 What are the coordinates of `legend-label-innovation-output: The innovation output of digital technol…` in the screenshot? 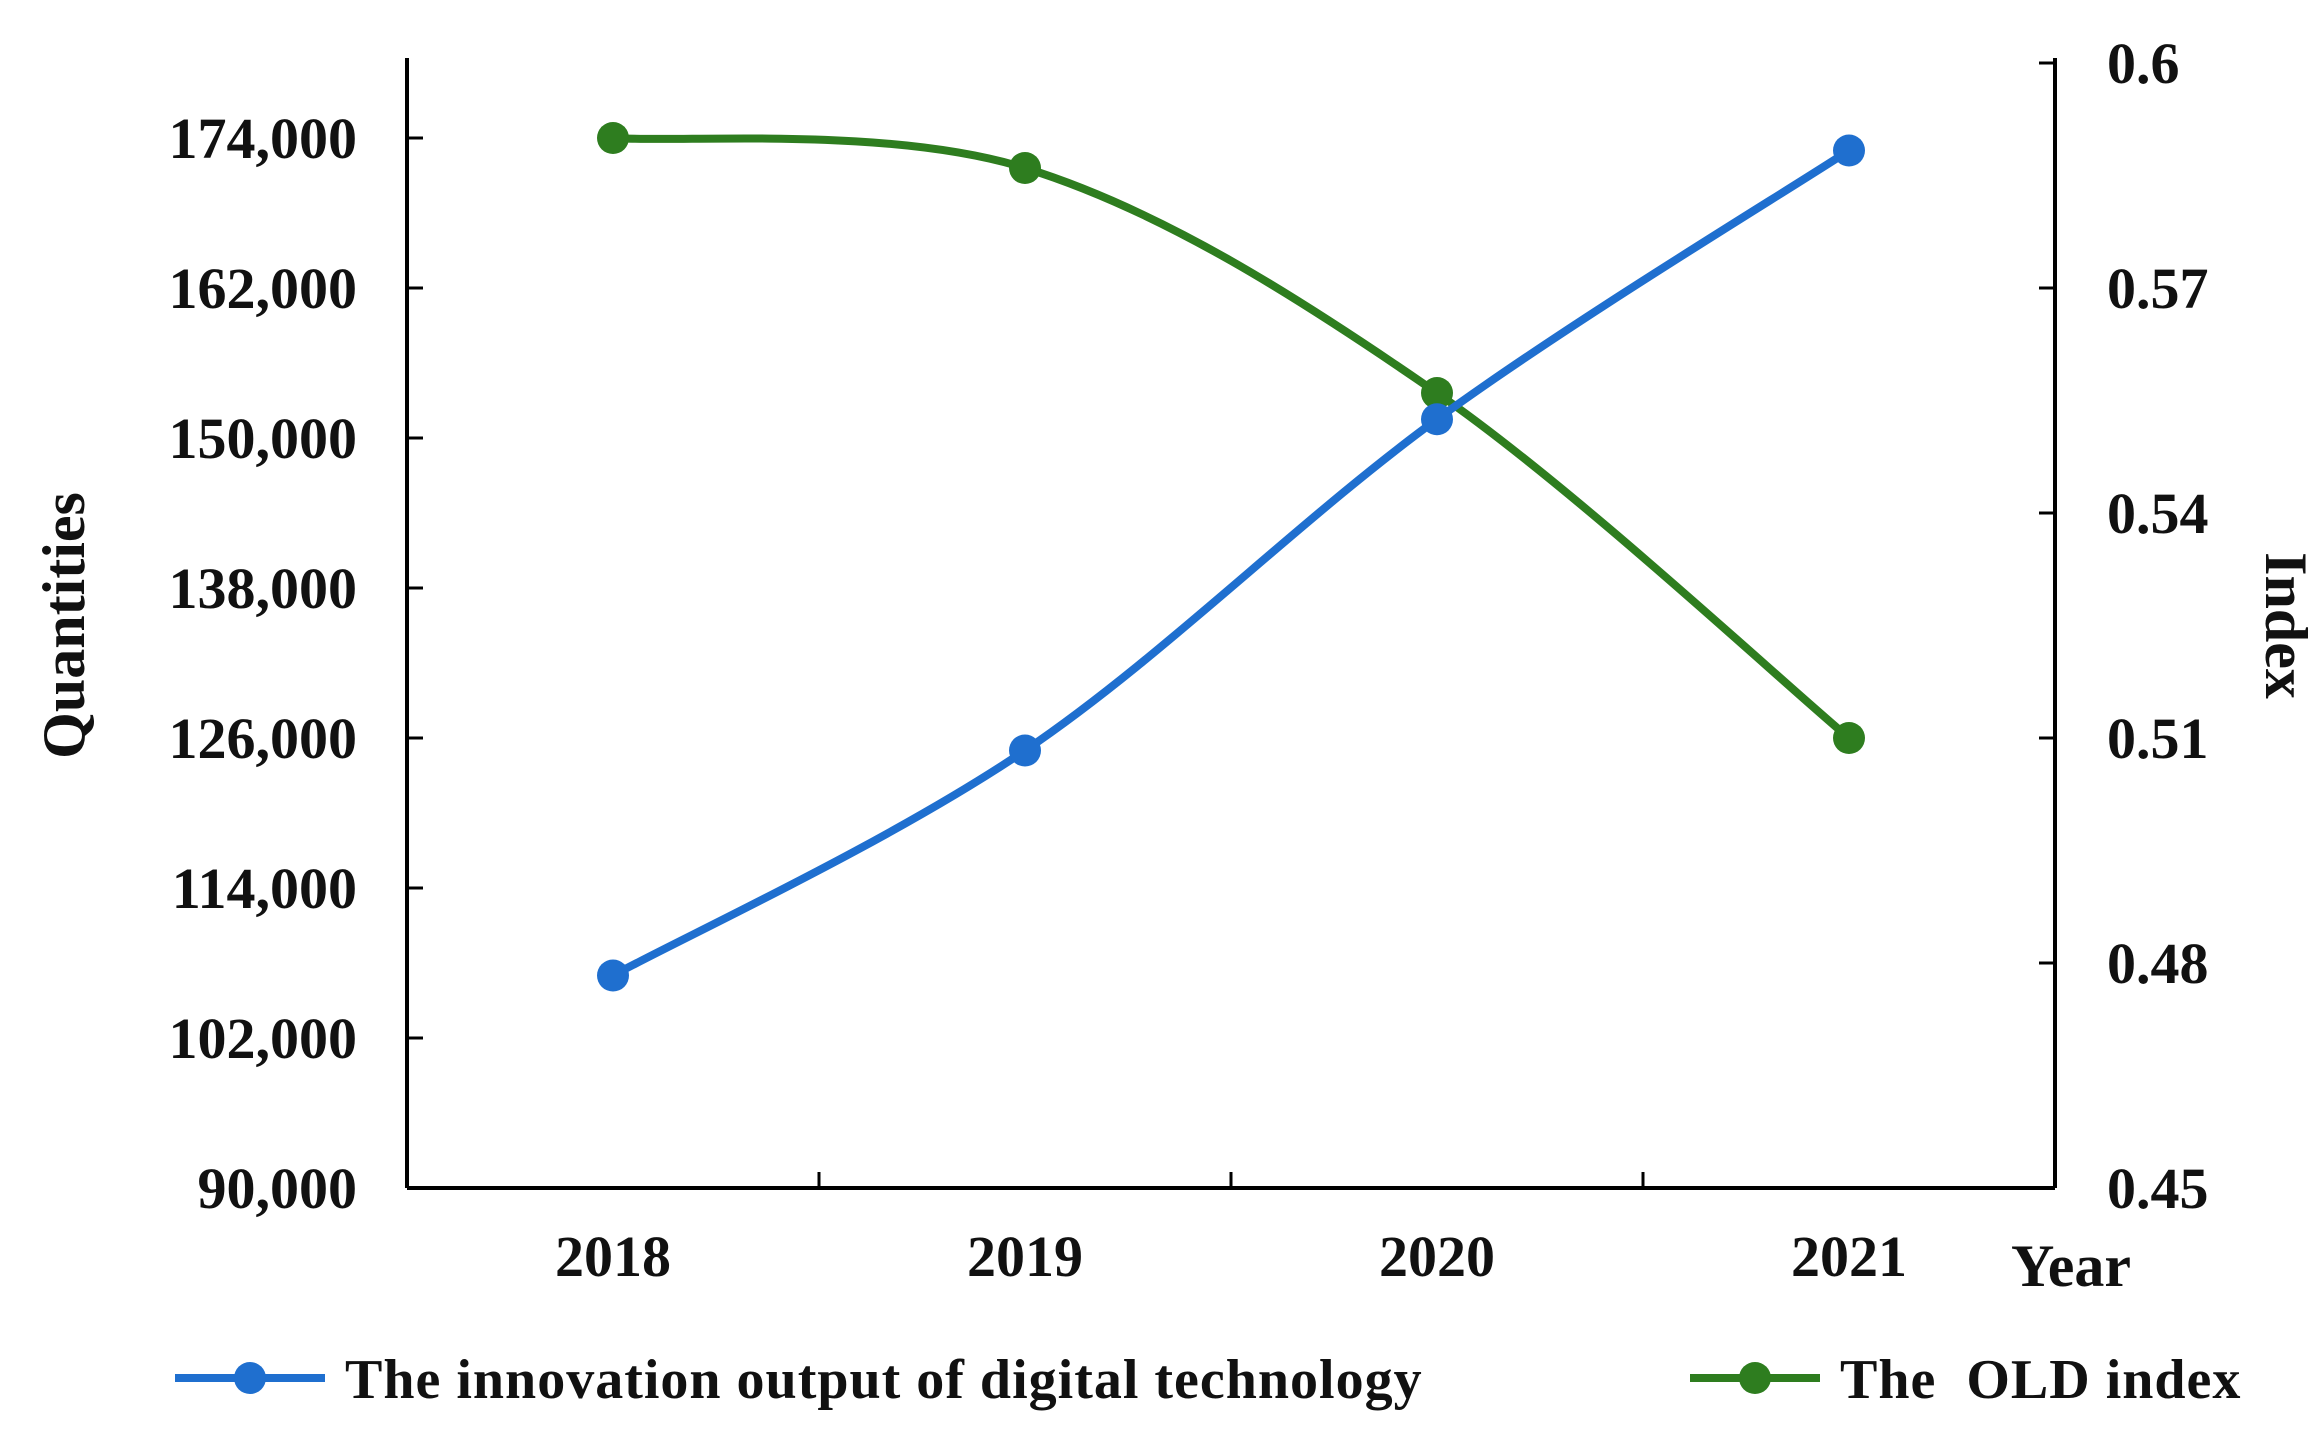 It's located at (884, 1380).